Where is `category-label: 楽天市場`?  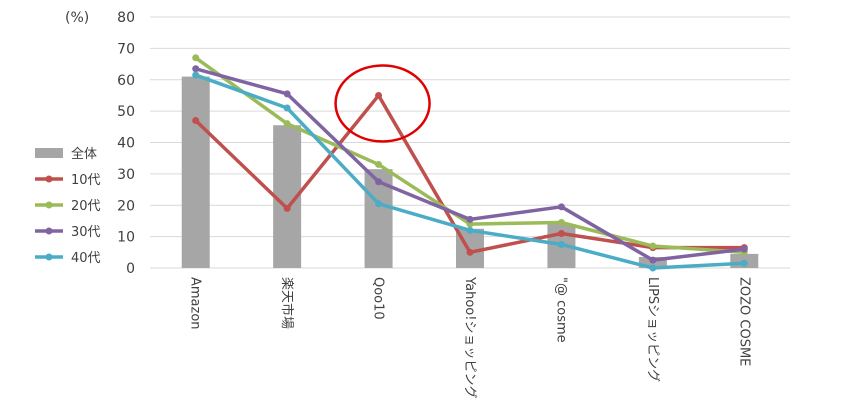 category-label: 楽天市場 is located at coordinates (287, 303).